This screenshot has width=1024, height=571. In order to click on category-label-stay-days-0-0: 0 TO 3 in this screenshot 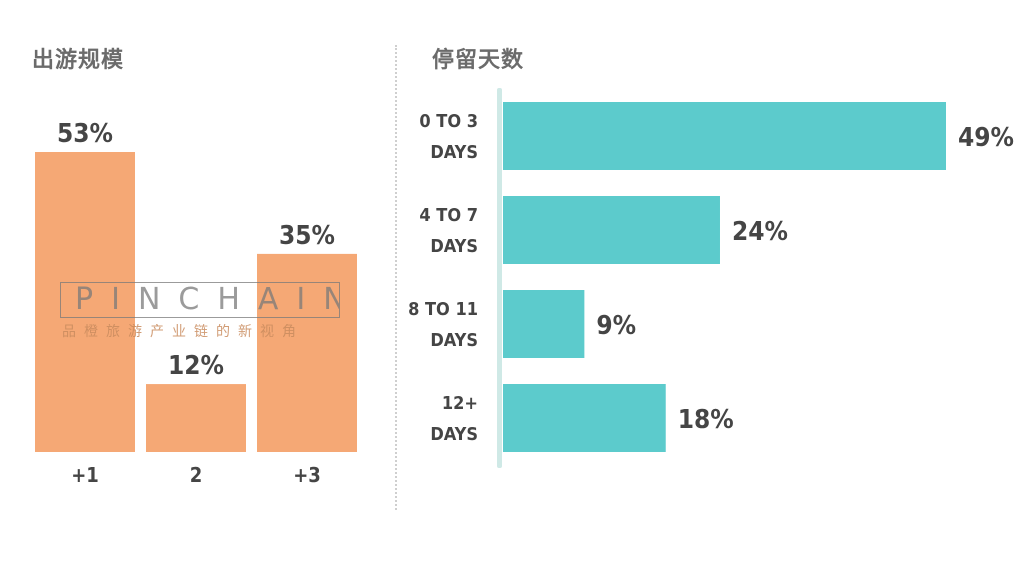, I will do `click(448, 121)`.